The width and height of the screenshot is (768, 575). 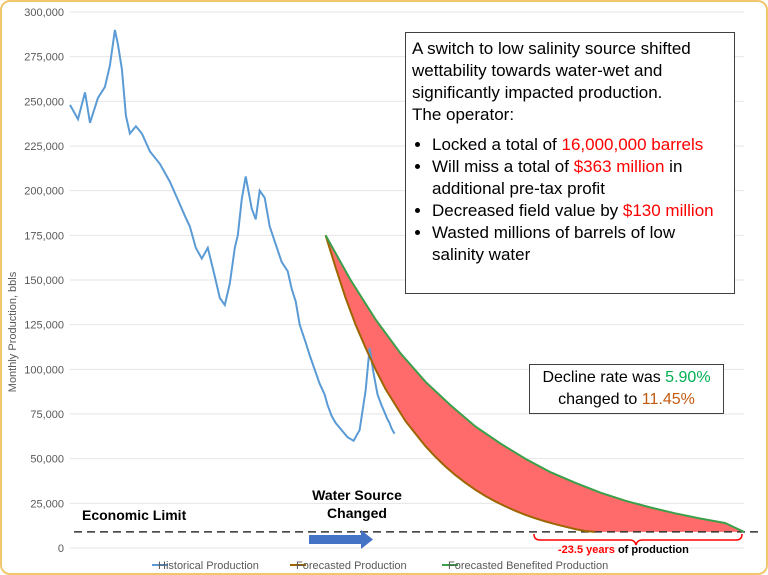 I want to click on old-decline-rate: 5.90%, so click(x=688, y=377).